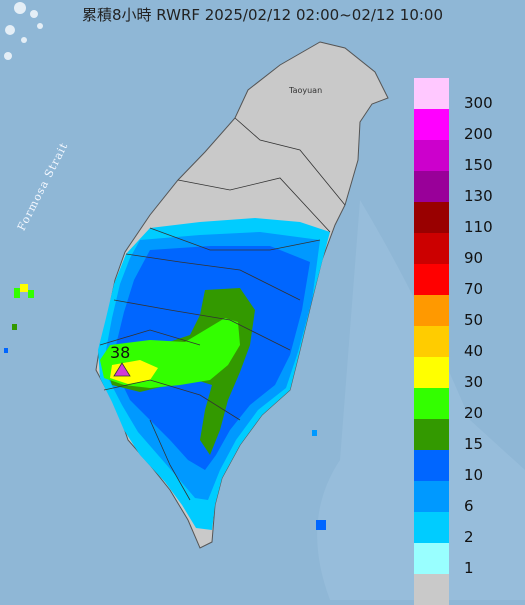 Image resolution: width=525 pixels, height=605 pixels. Describe the element at coordinates (494, 341) in the screenshot. I see `legend-labels: 300 200 150 130 110 90 70 50 40 30 20 15 10 6 2 1` at that location.